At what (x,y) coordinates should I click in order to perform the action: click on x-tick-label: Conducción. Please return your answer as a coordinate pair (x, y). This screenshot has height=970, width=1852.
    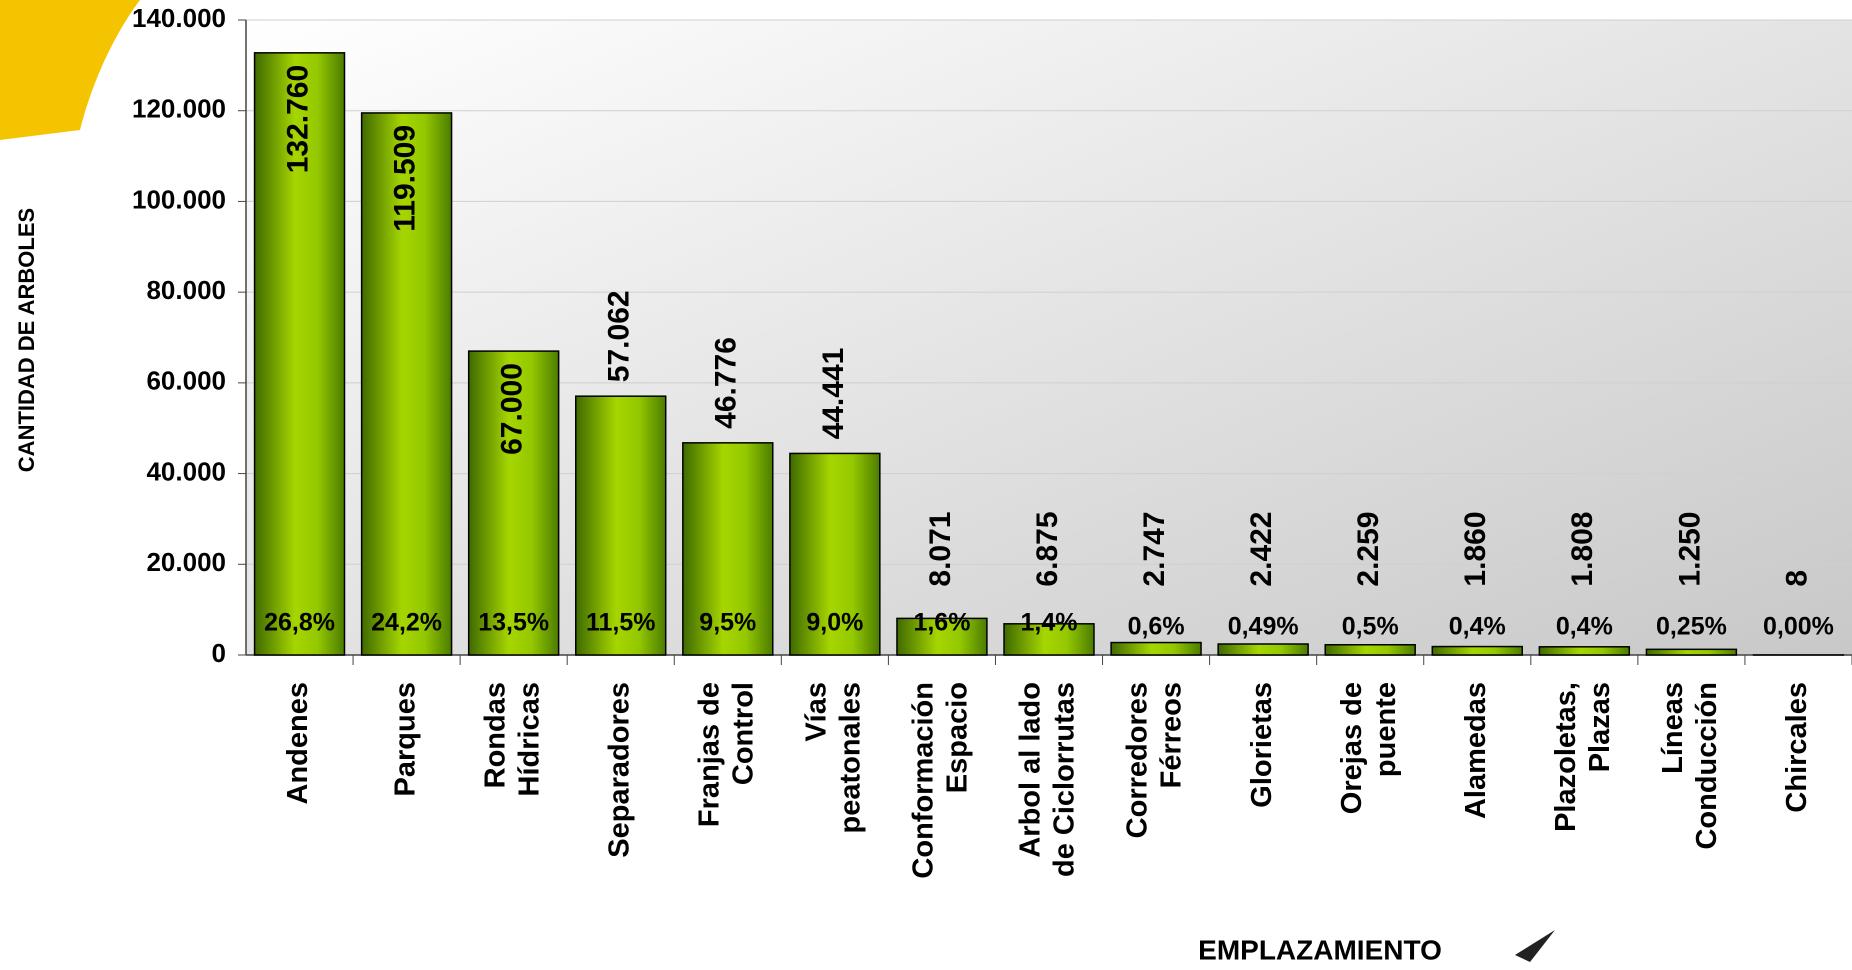
    Looking at the image, I should click on (1707, 766).